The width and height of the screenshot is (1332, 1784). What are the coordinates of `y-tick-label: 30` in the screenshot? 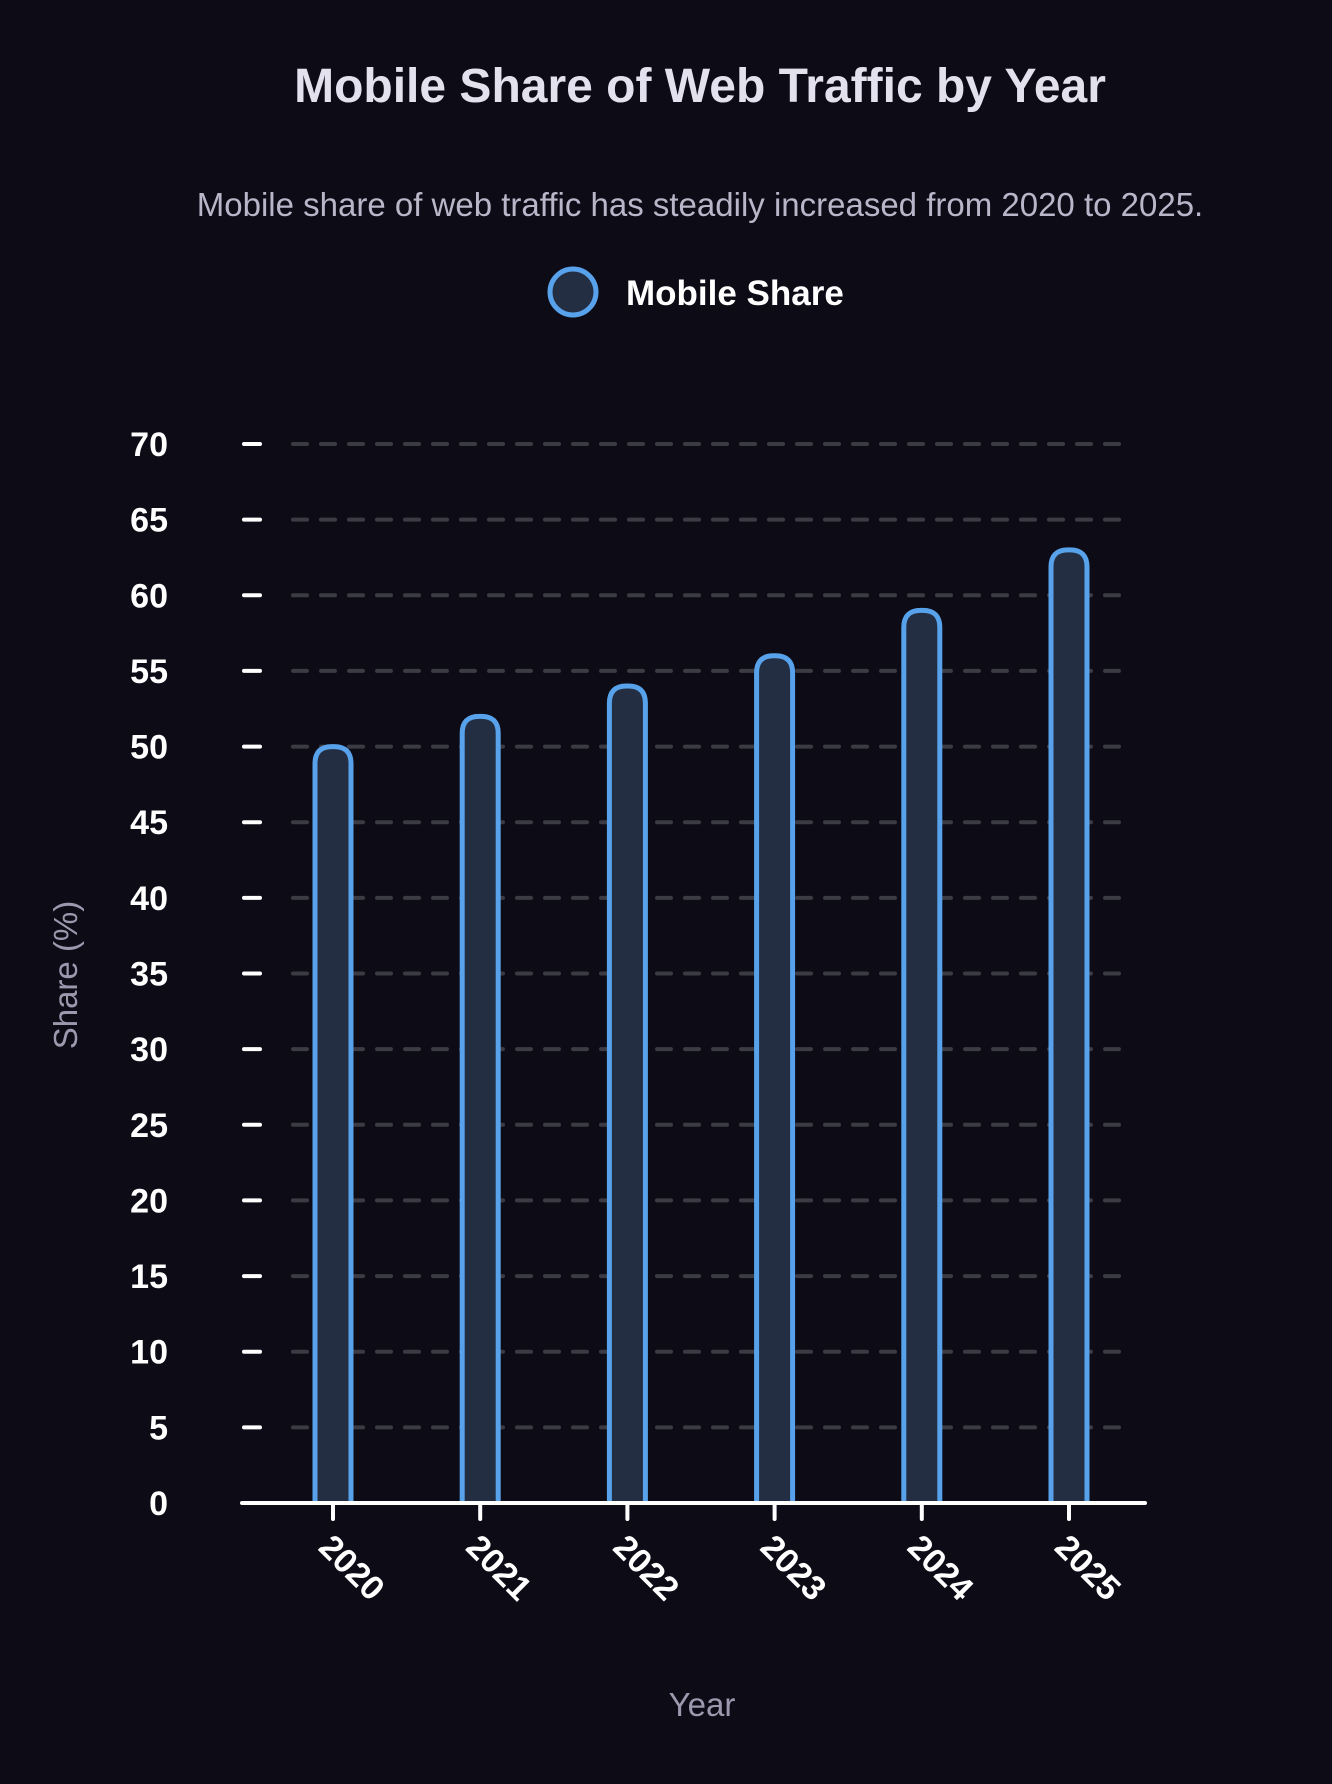 It's located at (149, 1050).